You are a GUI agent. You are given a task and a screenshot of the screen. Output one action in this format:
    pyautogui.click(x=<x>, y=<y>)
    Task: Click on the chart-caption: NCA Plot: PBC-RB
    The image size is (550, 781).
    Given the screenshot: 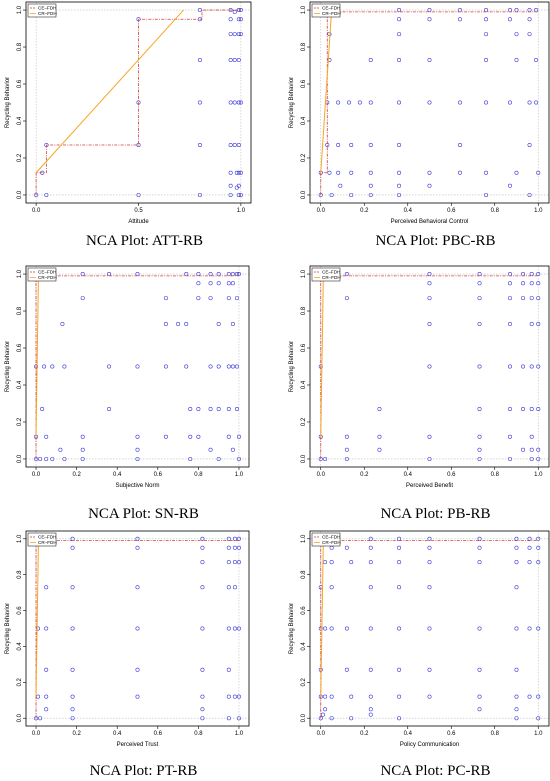 What is the action you would take?
    pyautogui.click(x=435, y=241)
    